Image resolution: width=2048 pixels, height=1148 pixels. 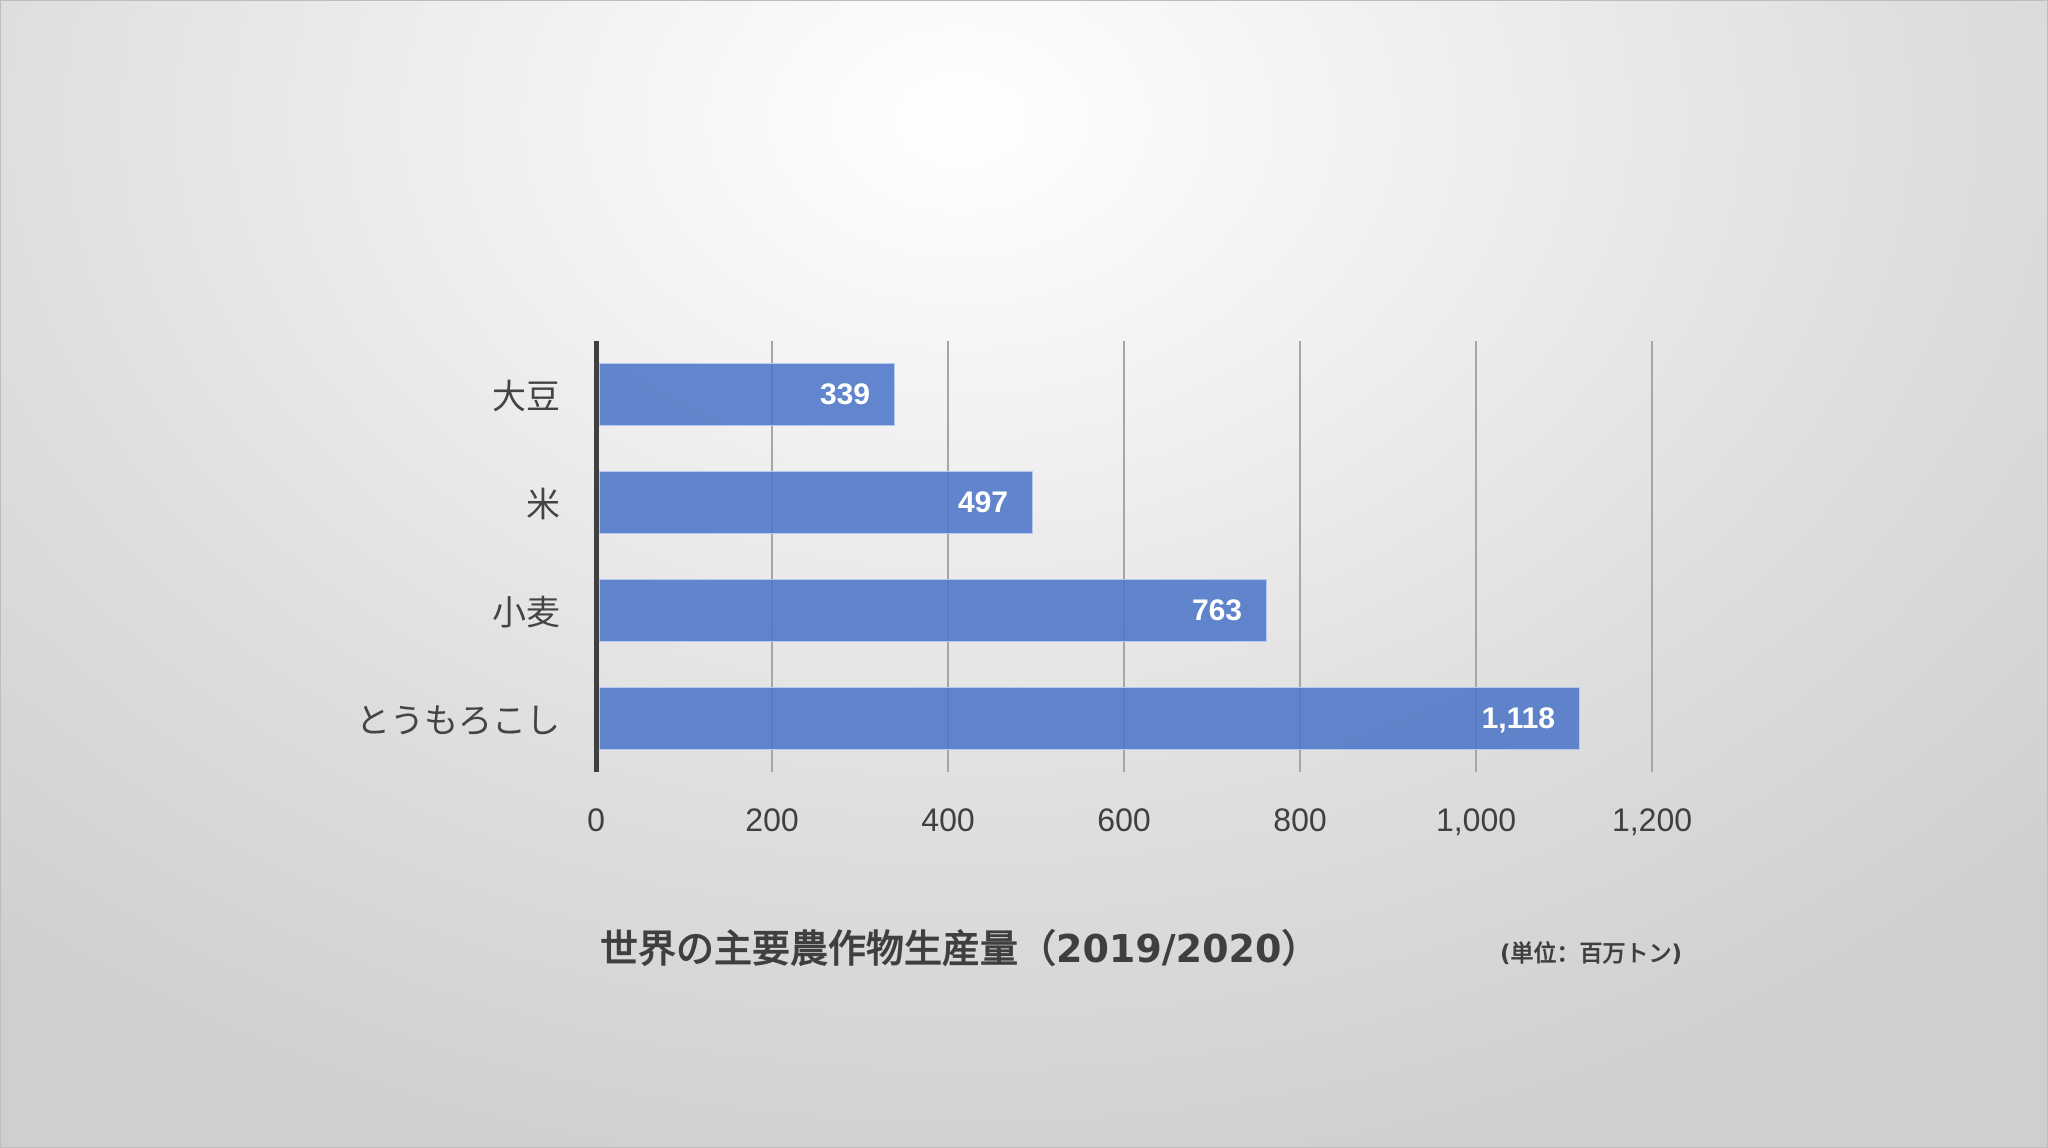 What do you see at coordinates (526, 613) in the screenshot?
I see `category-label-wheat: 小麦` at bounding box center [526, 613].